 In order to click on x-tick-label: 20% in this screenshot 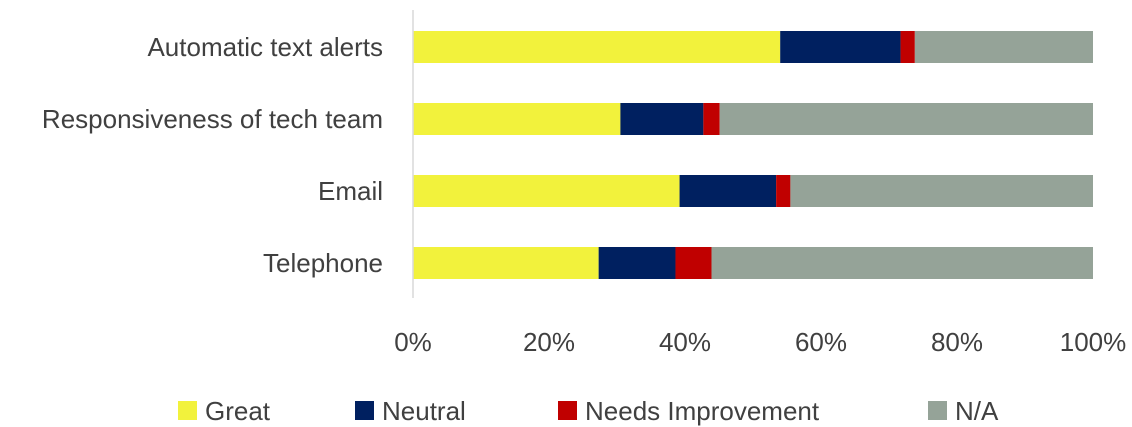, I will do `click(549, 342)`.